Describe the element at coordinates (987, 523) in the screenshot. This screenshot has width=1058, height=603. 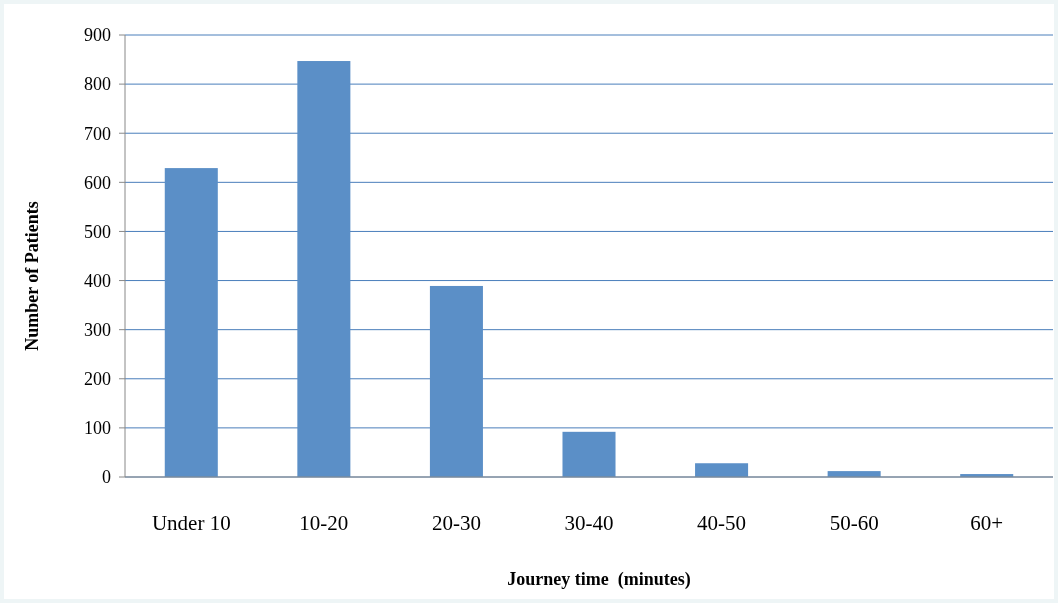
I see `x-tick-label: 60+` at that location.